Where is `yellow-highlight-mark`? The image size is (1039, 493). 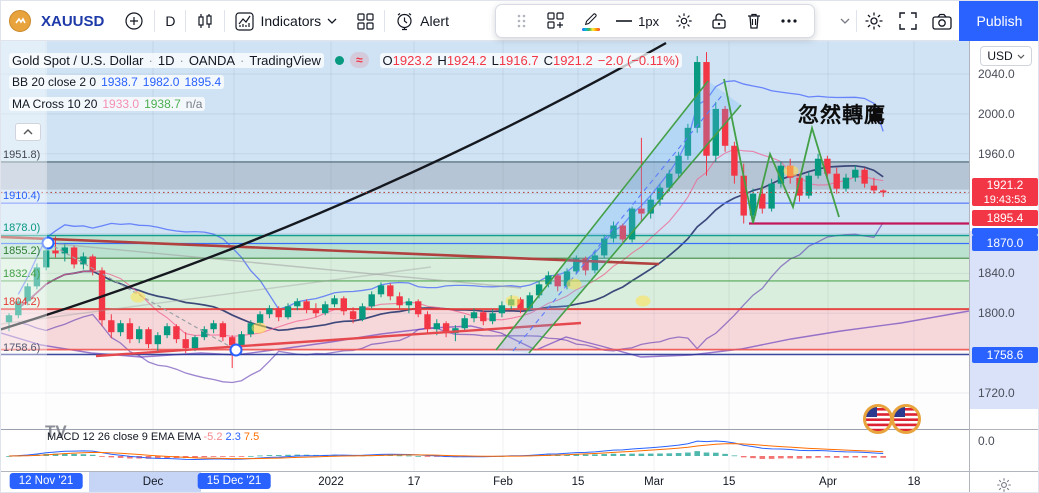 yellow-highlight-mark is located at coordinates (791, 171).